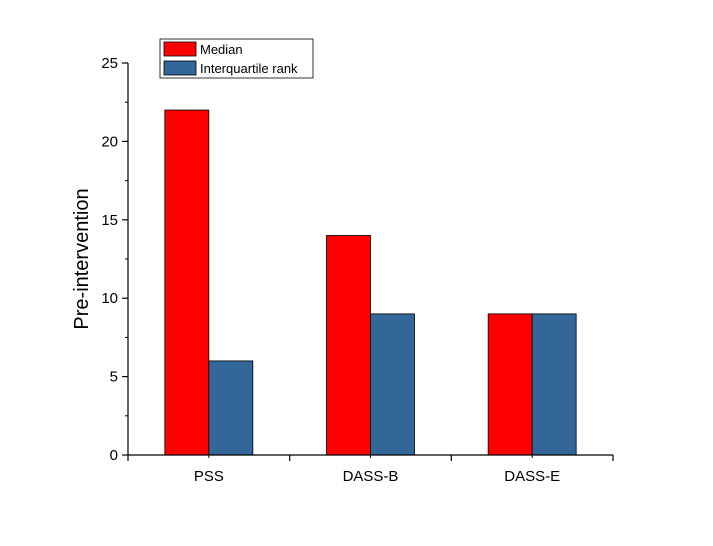  I want to click on legend-swatch-interquartile, so click(180, 68).